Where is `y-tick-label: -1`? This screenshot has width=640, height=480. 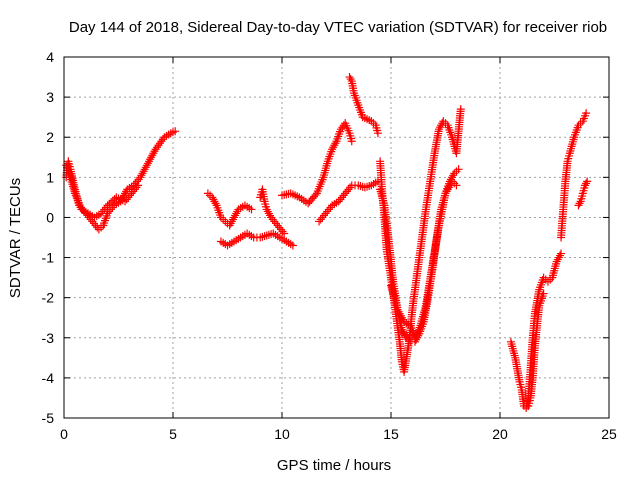
y-tick-label: -1 is located at coordinates (48, 258).